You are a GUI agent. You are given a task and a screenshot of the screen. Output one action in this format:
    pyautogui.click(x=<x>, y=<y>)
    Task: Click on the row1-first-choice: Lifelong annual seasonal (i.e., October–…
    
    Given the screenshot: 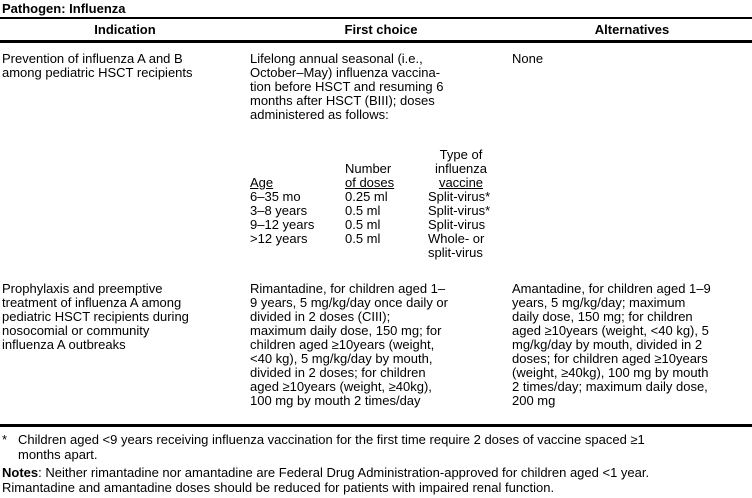 What is the action you would take?
    pyautogui.click(x=381, y=156)
    